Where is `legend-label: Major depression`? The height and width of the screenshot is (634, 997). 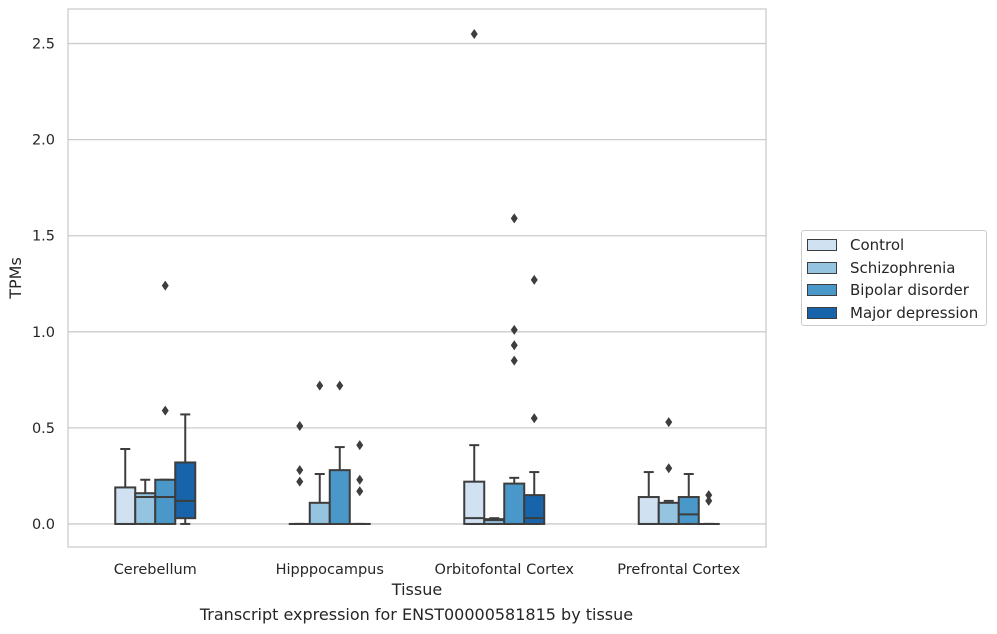 legend-label: Major depression is located at coordinates (914, 312).